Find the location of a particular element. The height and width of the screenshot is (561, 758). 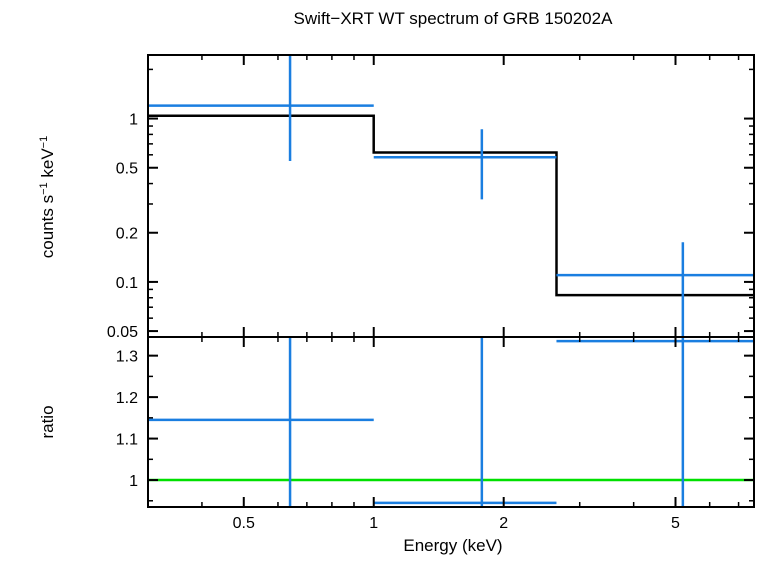

y-axis-label-part-kev: keV is located at coordinates (47, 165).